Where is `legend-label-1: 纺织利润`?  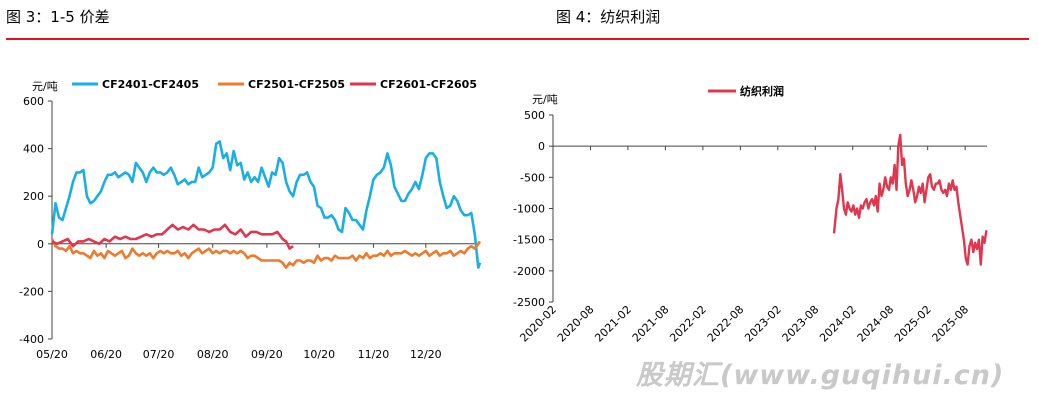 legend-label-1: 纺织利润 is located at coordinates (762, 91).